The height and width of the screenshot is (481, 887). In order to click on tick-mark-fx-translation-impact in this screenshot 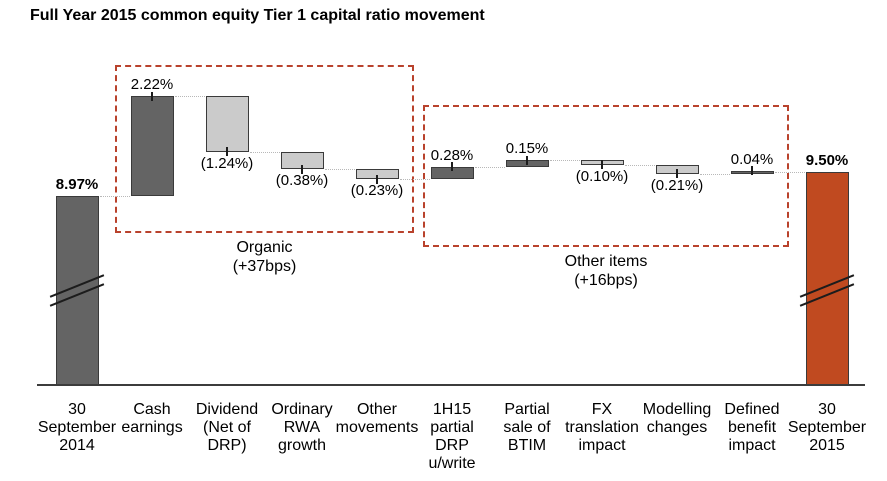, I will do `click(602, 164)`.